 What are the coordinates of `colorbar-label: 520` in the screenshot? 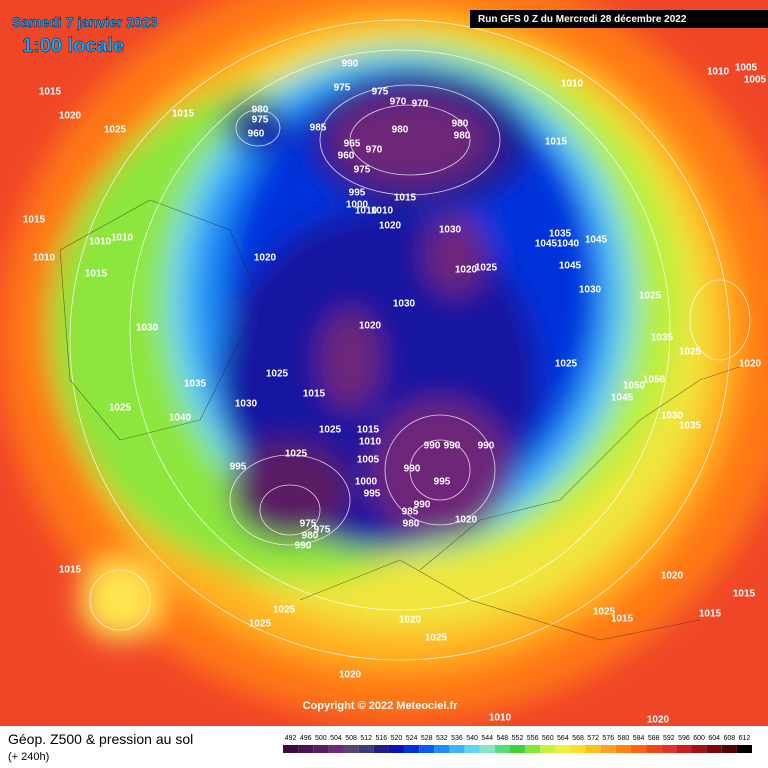 It's located at (397, 738).